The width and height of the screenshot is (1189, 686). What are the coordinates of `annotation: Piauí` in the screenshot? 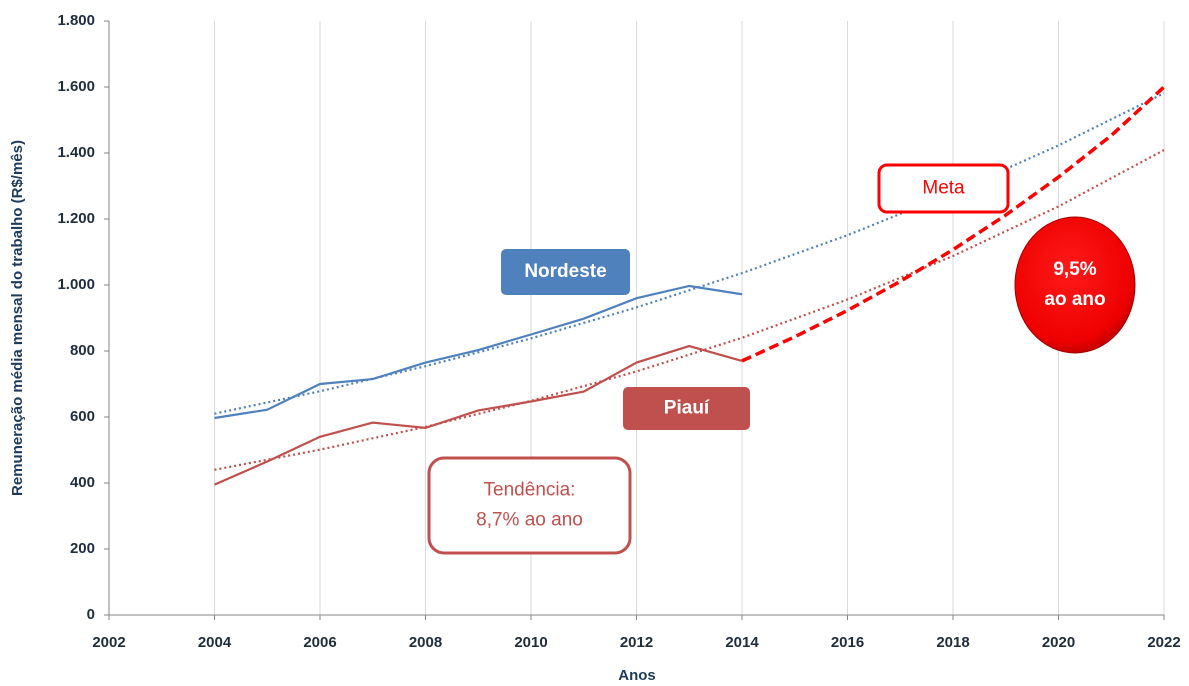 It's located at (686, 408).